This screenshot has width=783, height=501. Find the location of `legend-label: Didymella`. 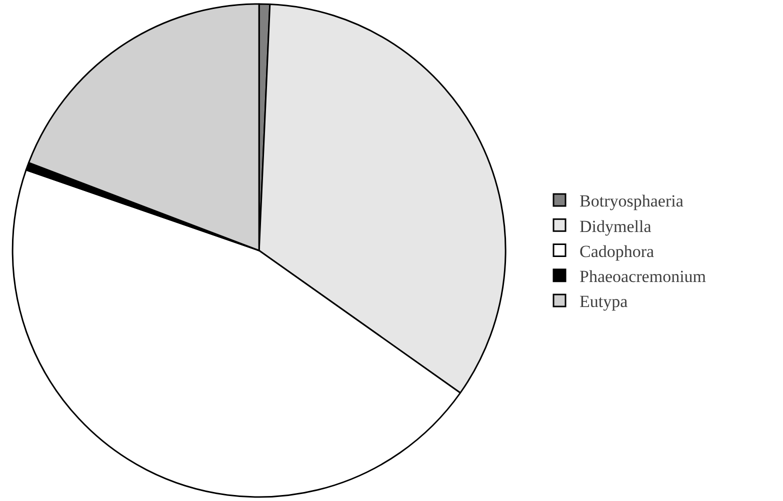

legend-label: Didymella is located at coordinates (616, 226).